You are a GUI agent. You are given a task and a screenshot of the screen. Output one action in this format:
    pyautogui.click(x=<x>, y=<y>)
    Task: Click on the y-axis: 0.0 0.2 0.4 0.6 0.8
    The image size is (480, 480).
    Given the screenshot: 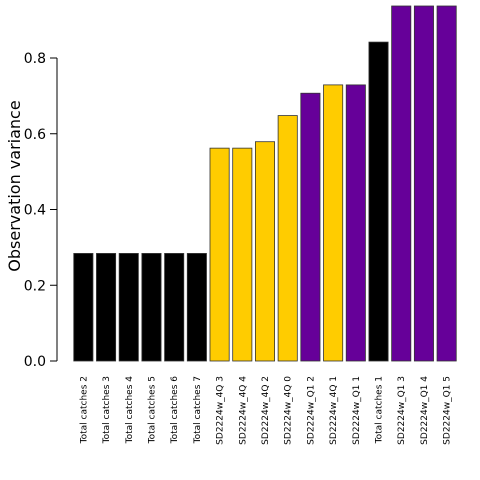 What is the action you would take?
    pyautogui.click(x=41, y=210)
    